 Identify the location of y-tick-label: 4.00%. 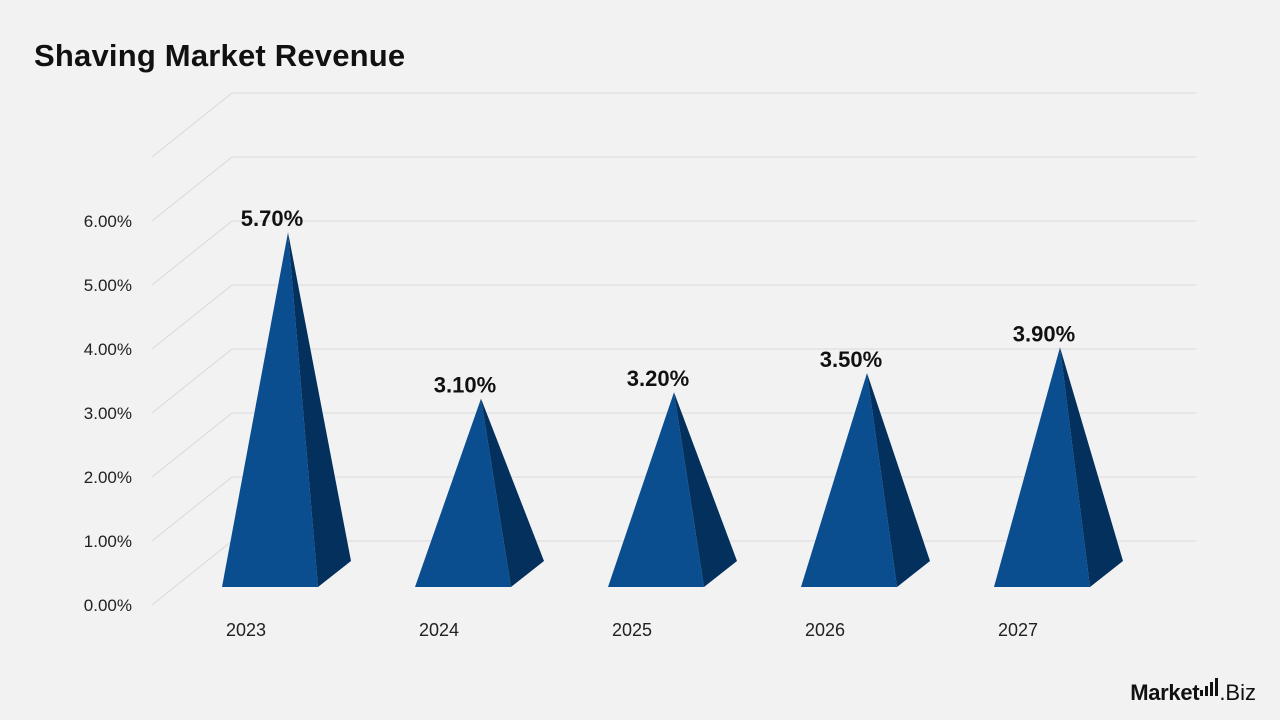
(108, 349).